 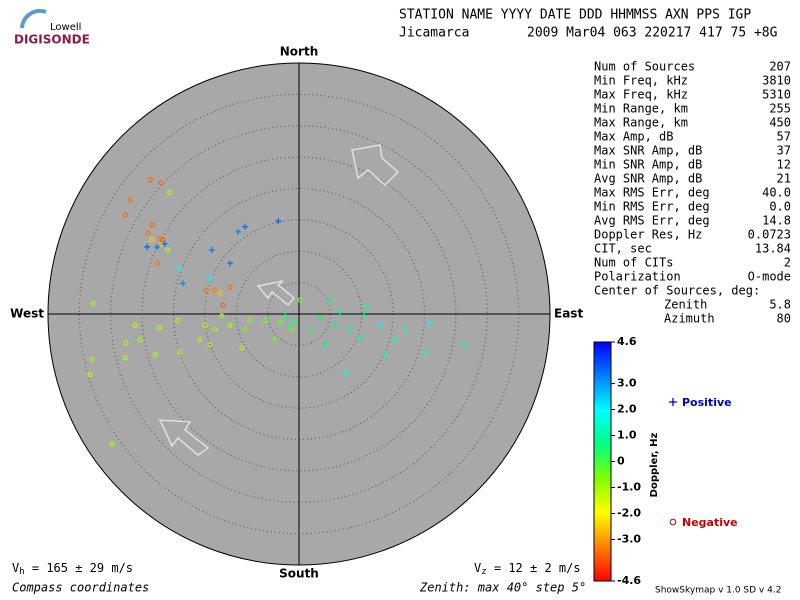 I want to click on stat-label: CIT, sec, so click(x=623, y=249).